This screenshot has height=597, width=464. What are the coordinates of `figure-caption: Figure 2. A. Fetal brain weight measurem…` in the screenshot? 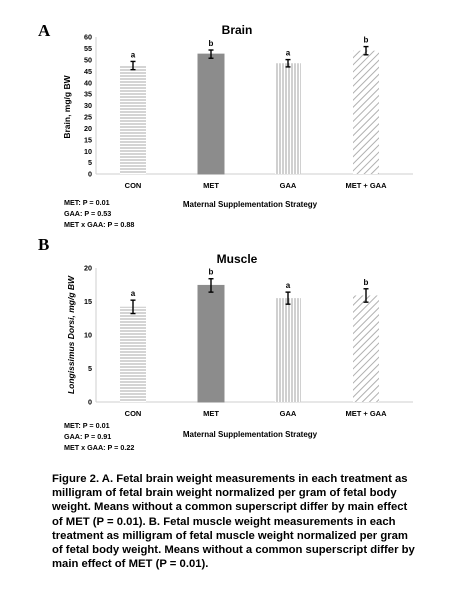 It's located at (248, 521).